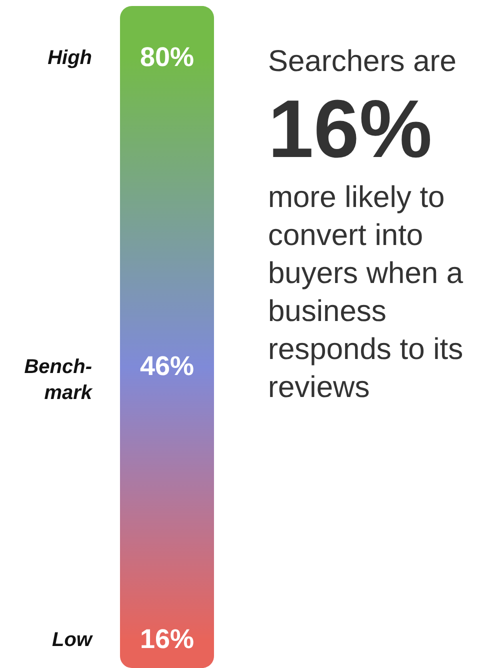  I want to click on data-label: 46%, so click(167, 366).